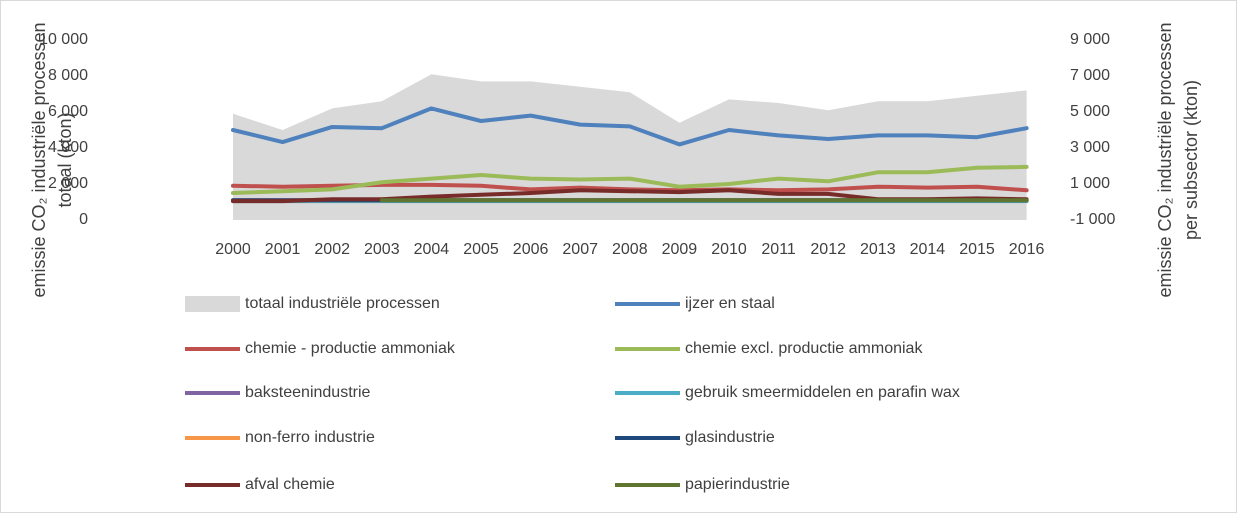  What do you see at coordinates (680, 249) in the screenshot?
I see `x-tick-label: 2009` at bounding box center [680, 249].